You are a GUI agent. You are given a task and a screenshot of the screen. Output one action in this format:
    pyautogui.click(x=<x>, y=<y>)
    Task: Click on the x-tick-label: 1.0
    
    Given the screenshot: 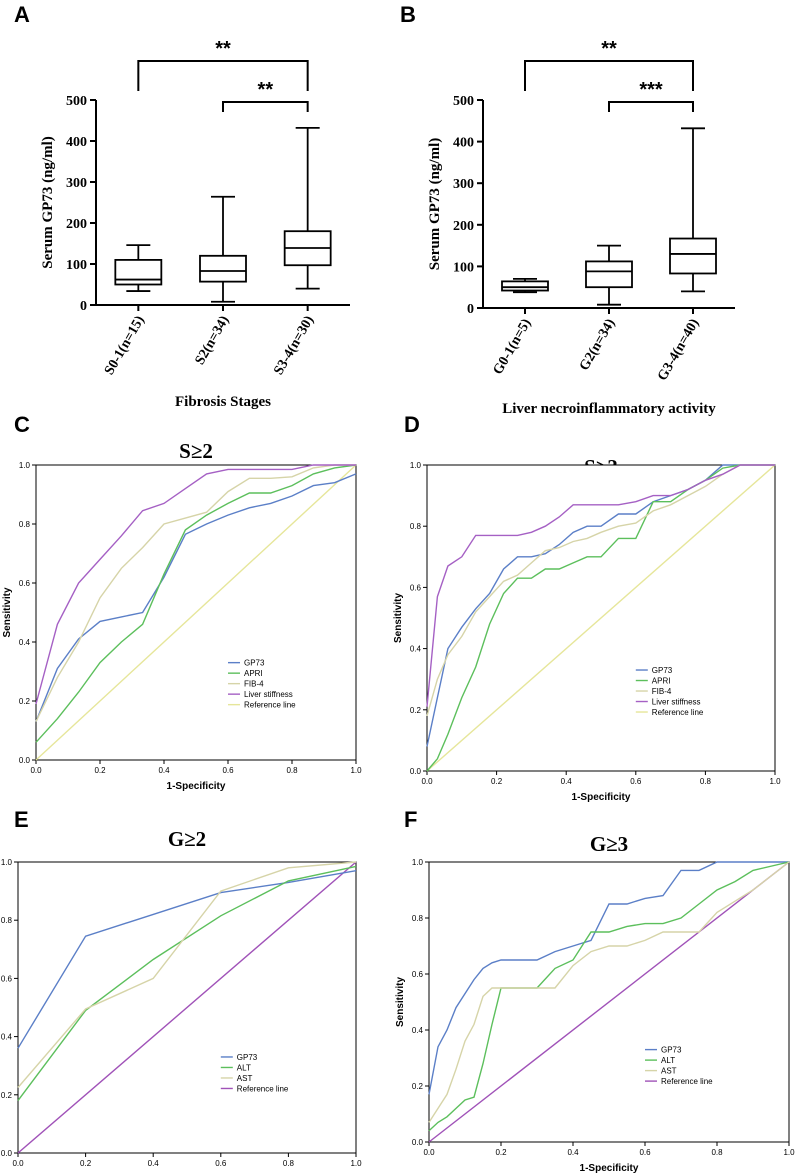 What is the action you would take?
    pyautogui.click(x=356, y=770)
    